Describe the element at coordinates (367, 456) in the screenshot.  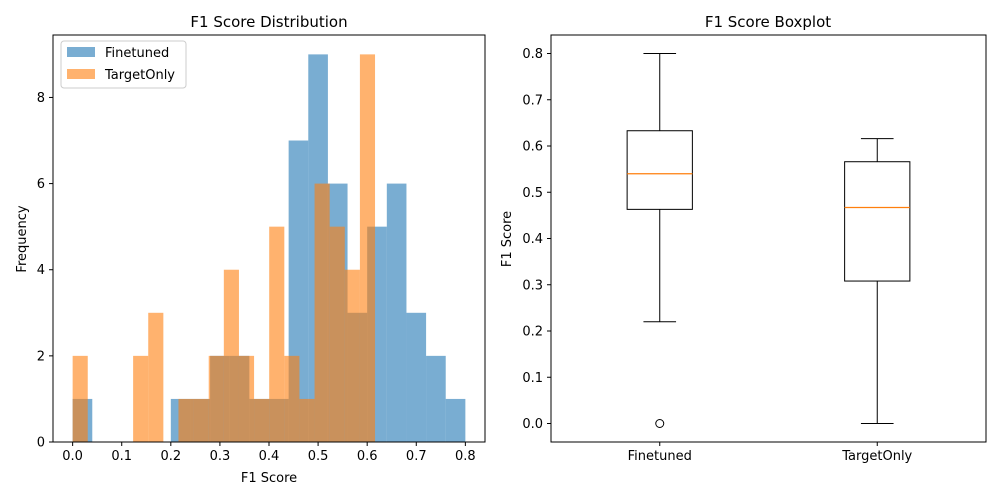
I see `histogram-x-tick-label: 0.6` at that location.